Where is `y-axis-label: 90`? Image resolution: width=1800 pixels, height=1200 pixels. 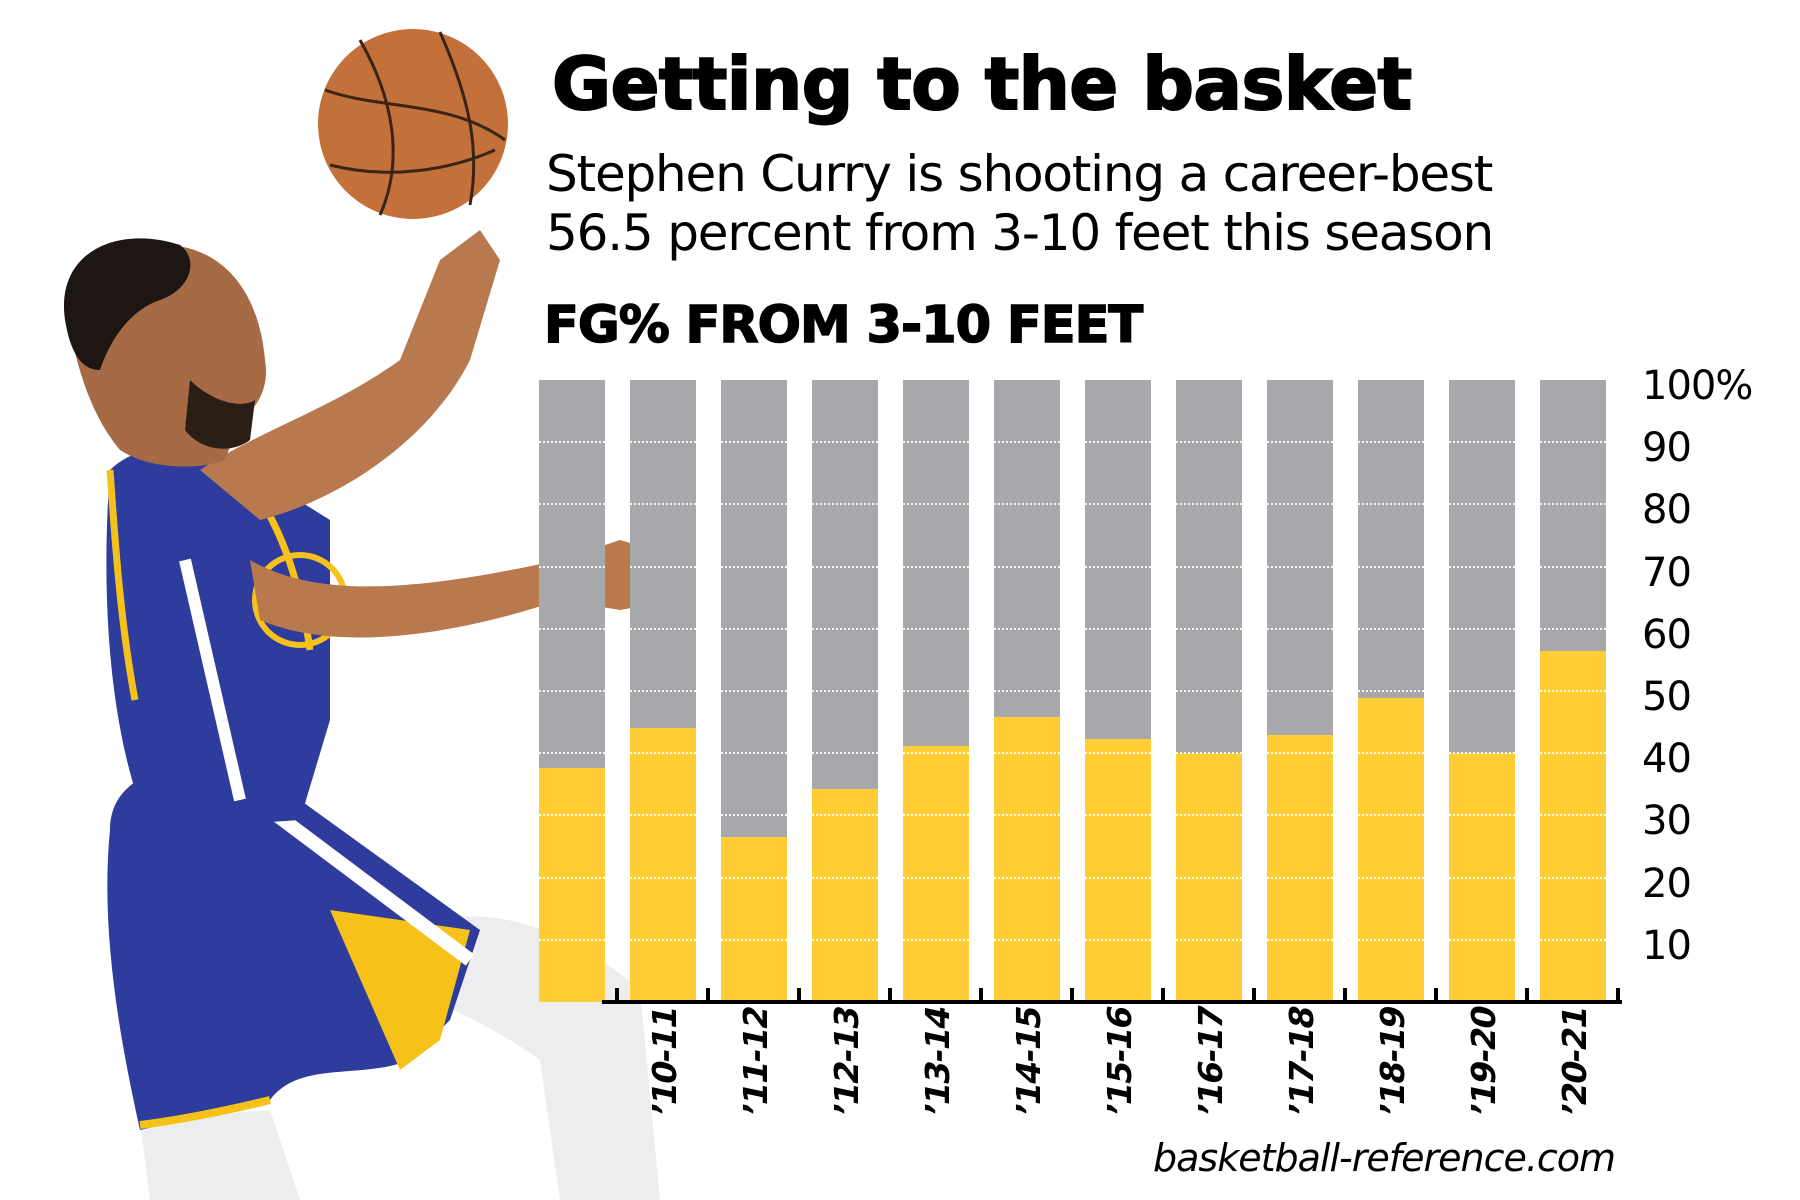
y-axis-label: 90 is located at coordinates (1667, 448).